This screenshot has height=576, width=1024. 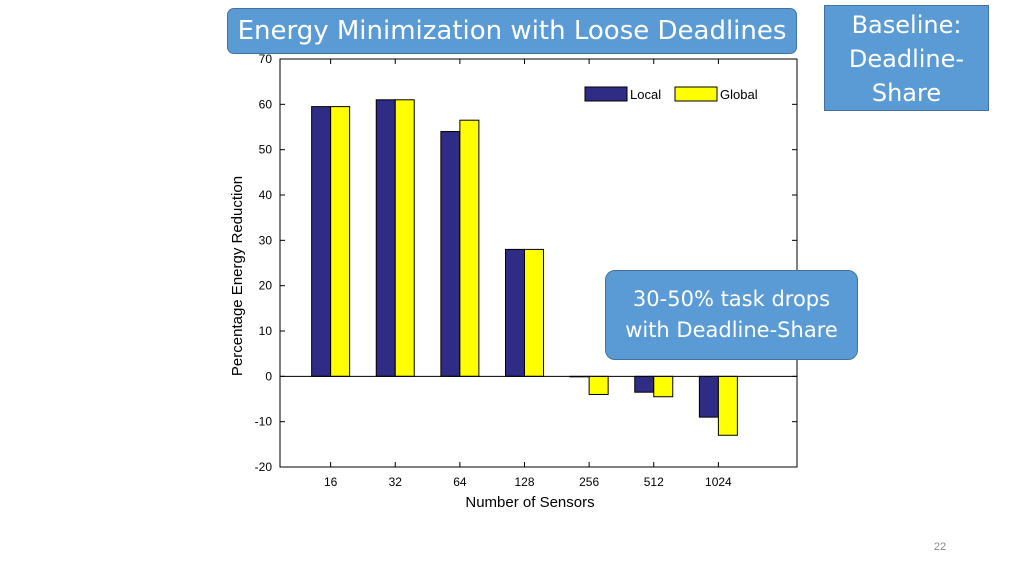 I want to click on y-tick-label: 40, so click(x=266, y=195).